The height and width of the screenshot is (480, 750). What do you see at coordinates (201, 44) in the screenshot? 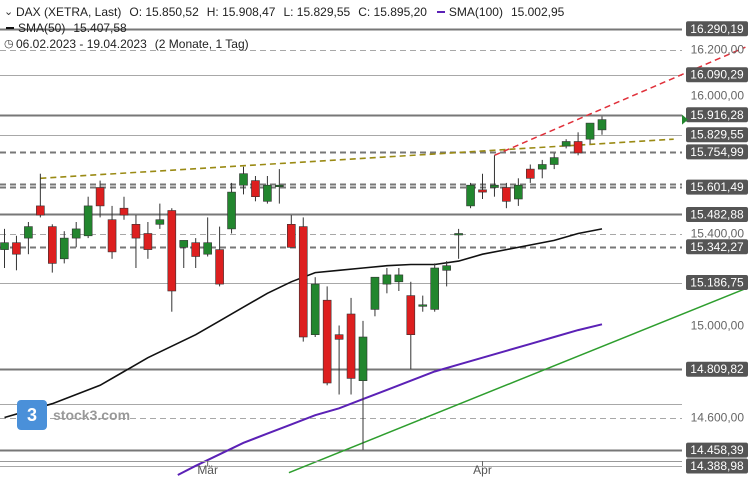
I see `legend-period-note: (2 Monate, 1 Tag)` at bounding box center [201, 44].